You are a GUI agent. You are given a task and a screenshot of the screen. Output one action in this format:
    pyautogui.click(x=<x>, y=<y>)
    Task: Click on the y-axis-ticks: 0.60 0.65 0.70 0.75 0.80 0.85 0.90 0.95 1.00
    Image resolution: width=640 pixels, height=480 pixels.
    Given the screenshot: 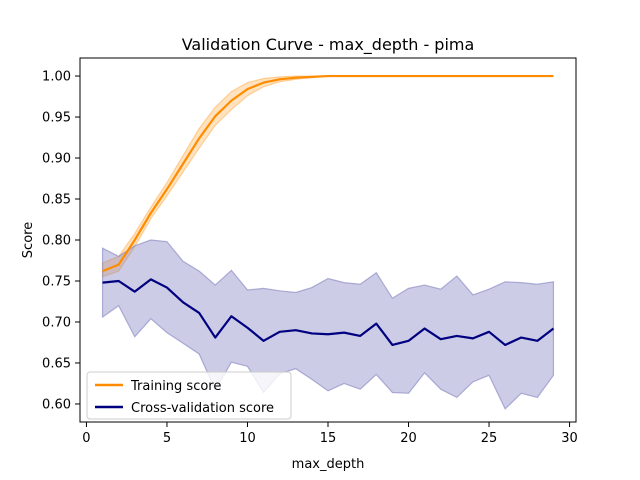 What is the action you would take?
    pyautogui.click(x=61, y=241)
    